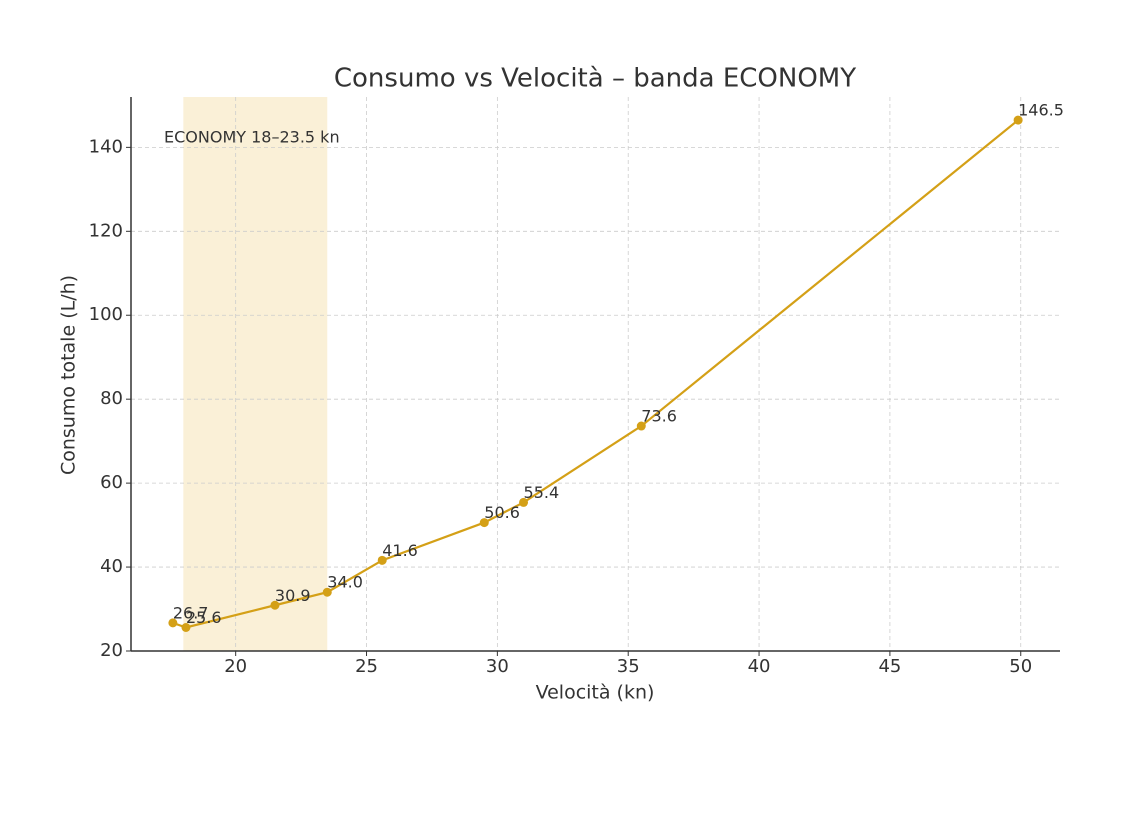 This screenshot has width=1125, height=830. I want to click on value-label: 73.6, so click(659, 416).